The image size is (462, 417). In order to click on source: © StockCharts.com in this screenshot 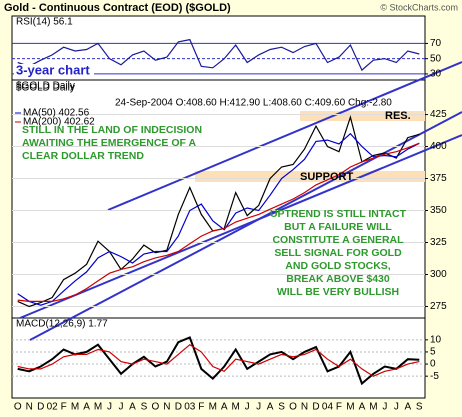, I will do `click(419, 7)`.